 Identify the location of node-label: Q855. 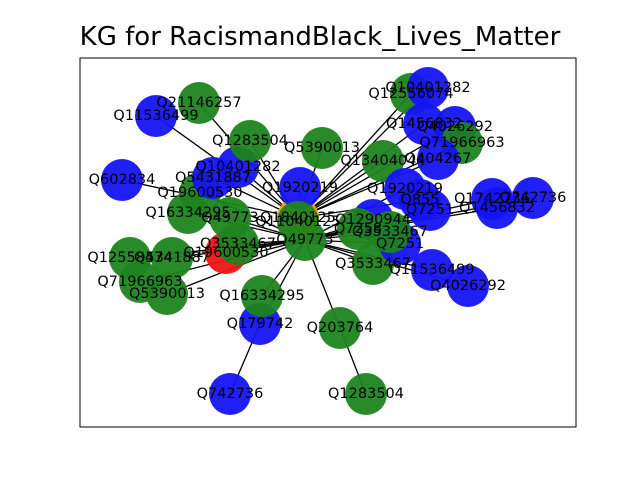
(419, 200).